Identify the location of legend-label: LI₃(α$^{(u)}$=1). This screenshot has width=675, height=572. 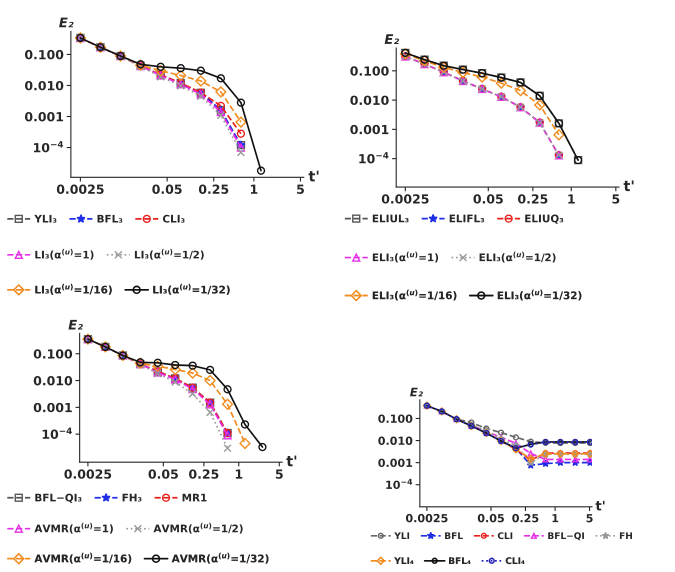
(64, 254).